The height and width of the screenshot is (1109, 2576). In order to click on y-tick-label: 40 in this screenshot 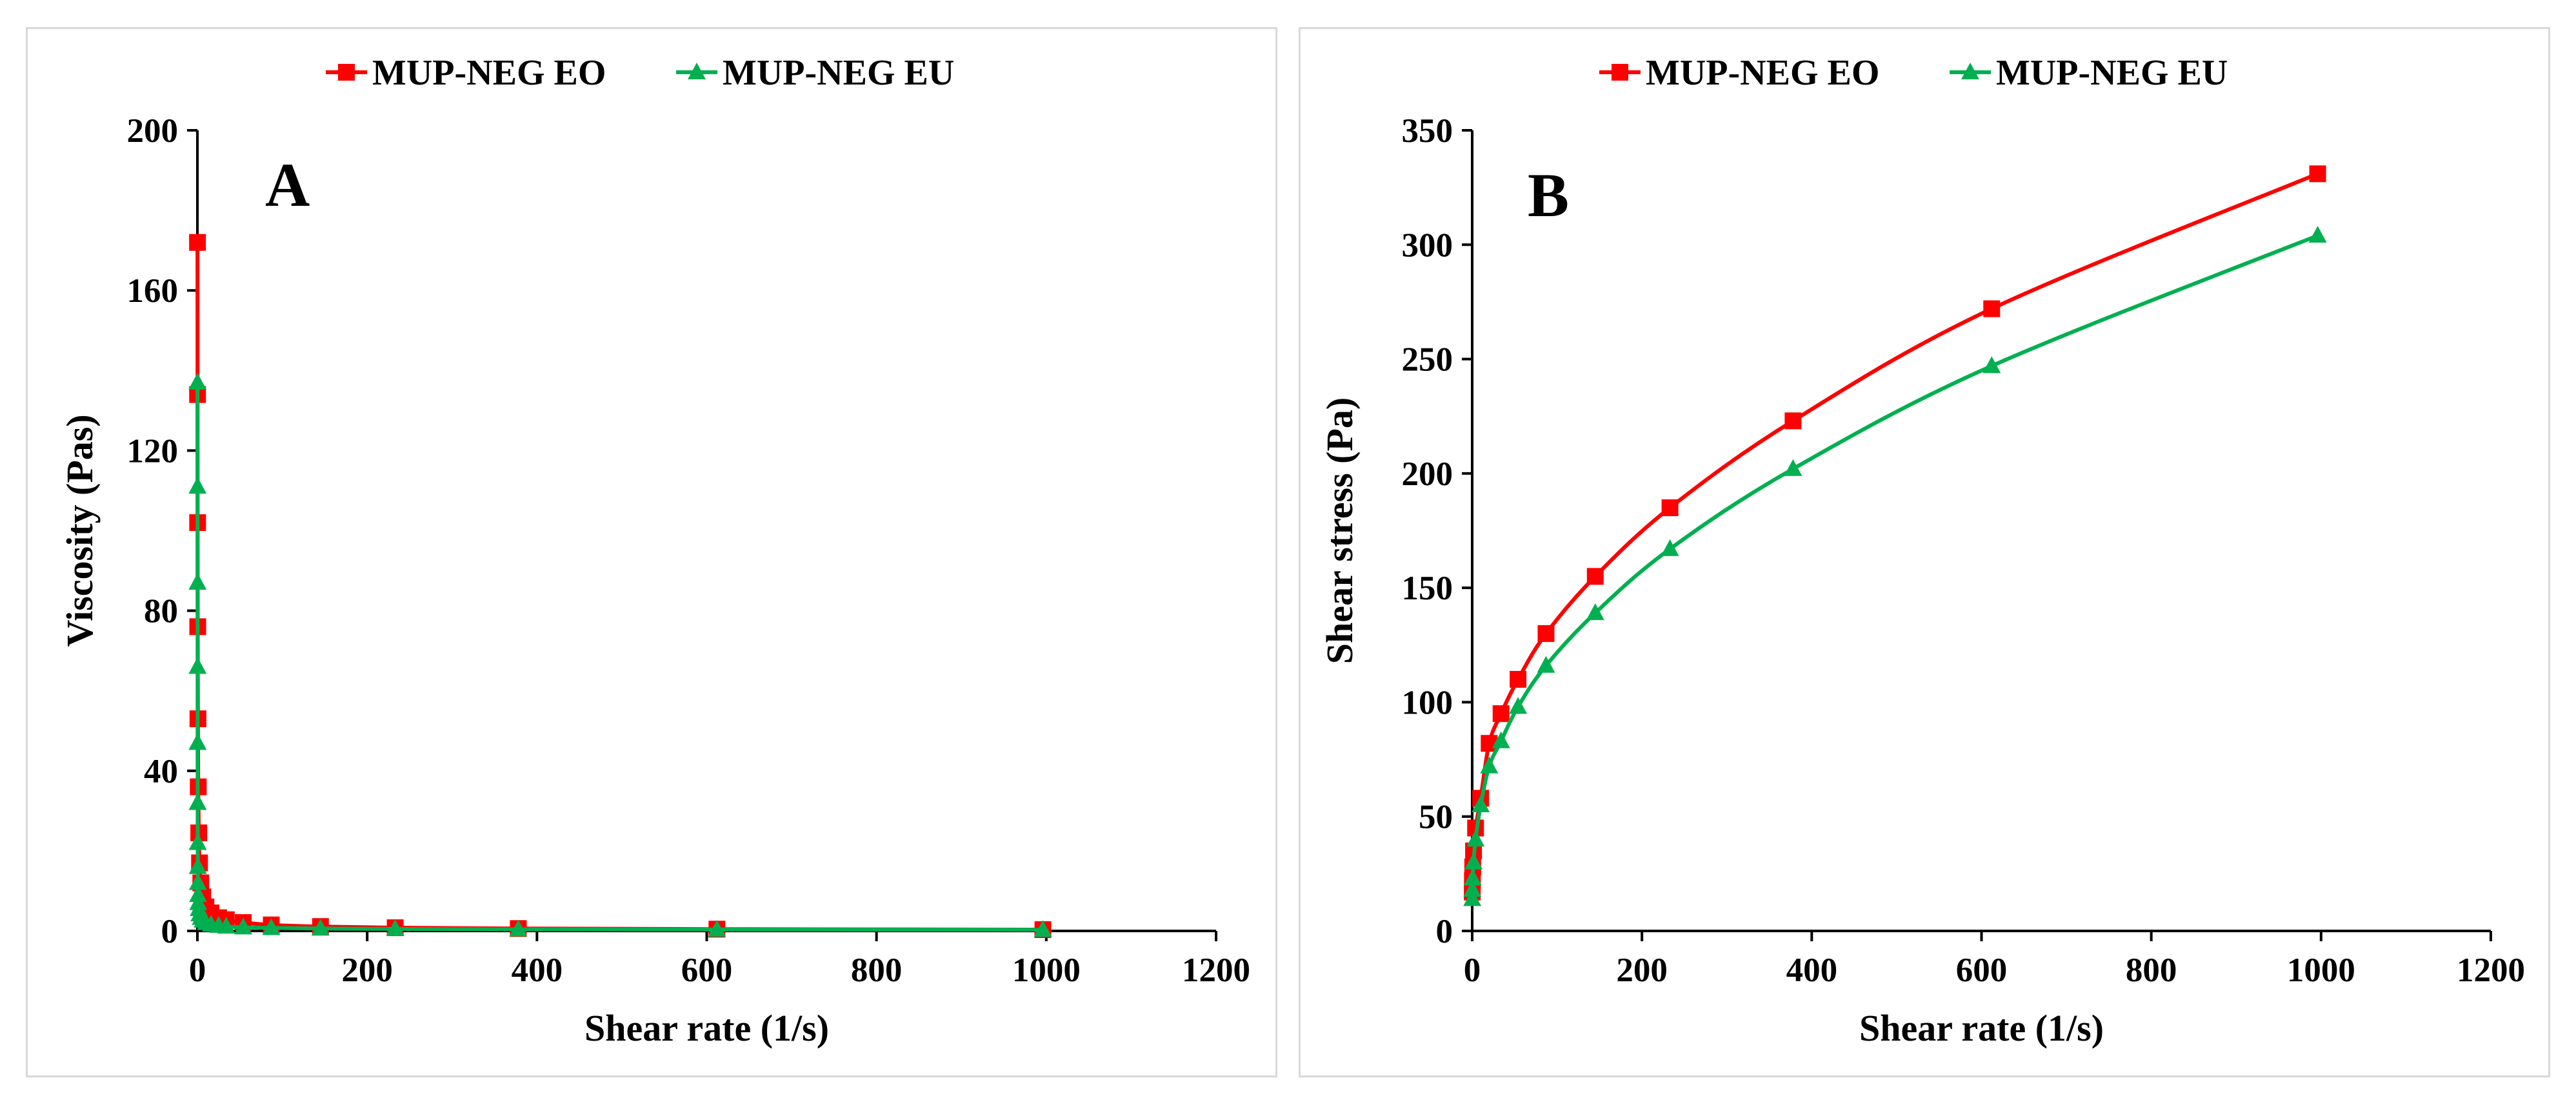, I will do `click(161, 771)`.